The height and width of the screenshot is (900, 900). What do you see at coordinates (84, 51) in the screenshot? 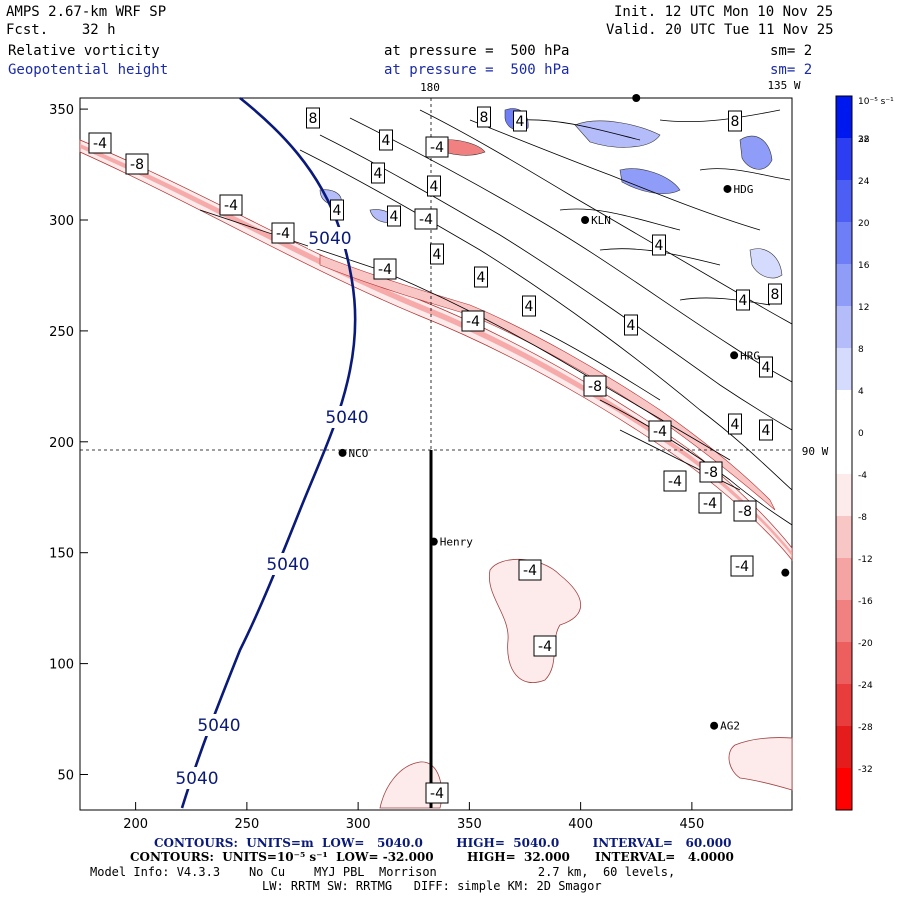
I see `field1-name: Relative vorticity` at bounding box center [84, 51].